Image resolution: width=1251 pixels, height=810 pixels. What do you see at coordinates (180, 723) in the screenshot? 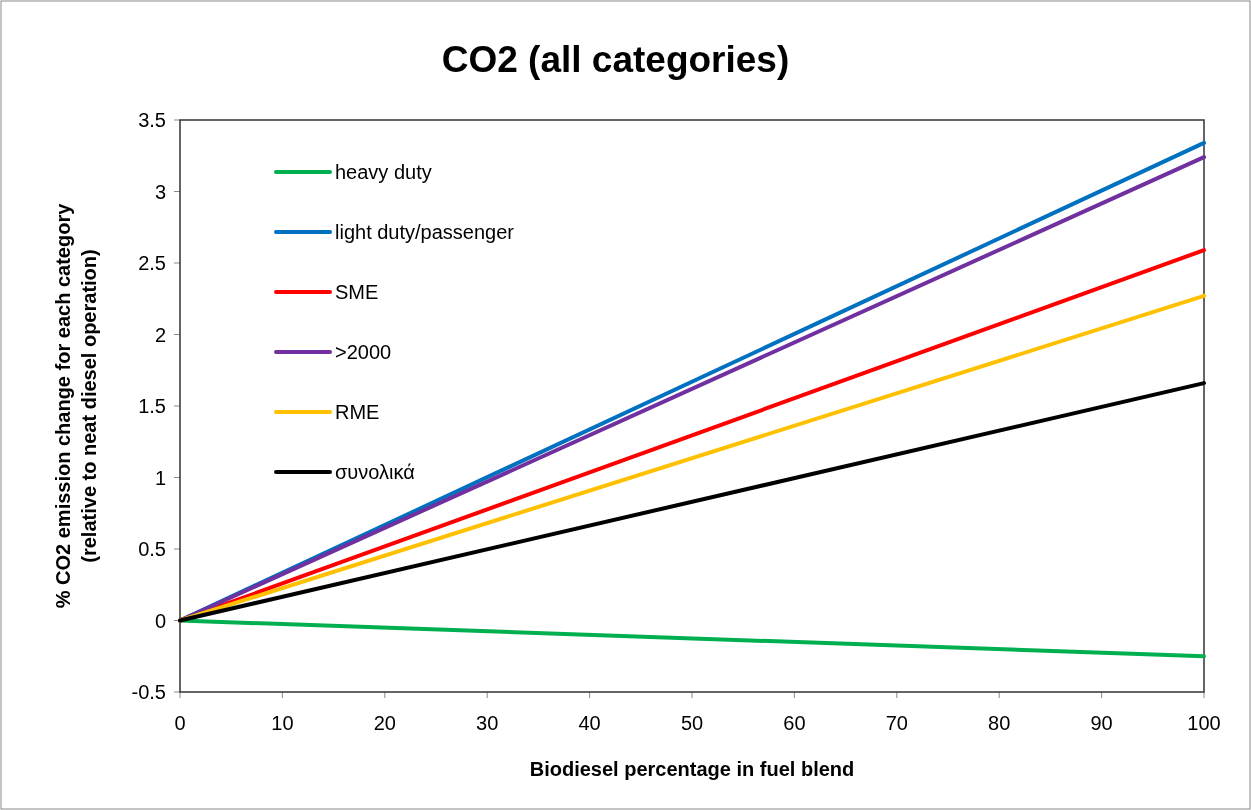
I see `x-tick-label: 0` at bounding box center [180, 723].